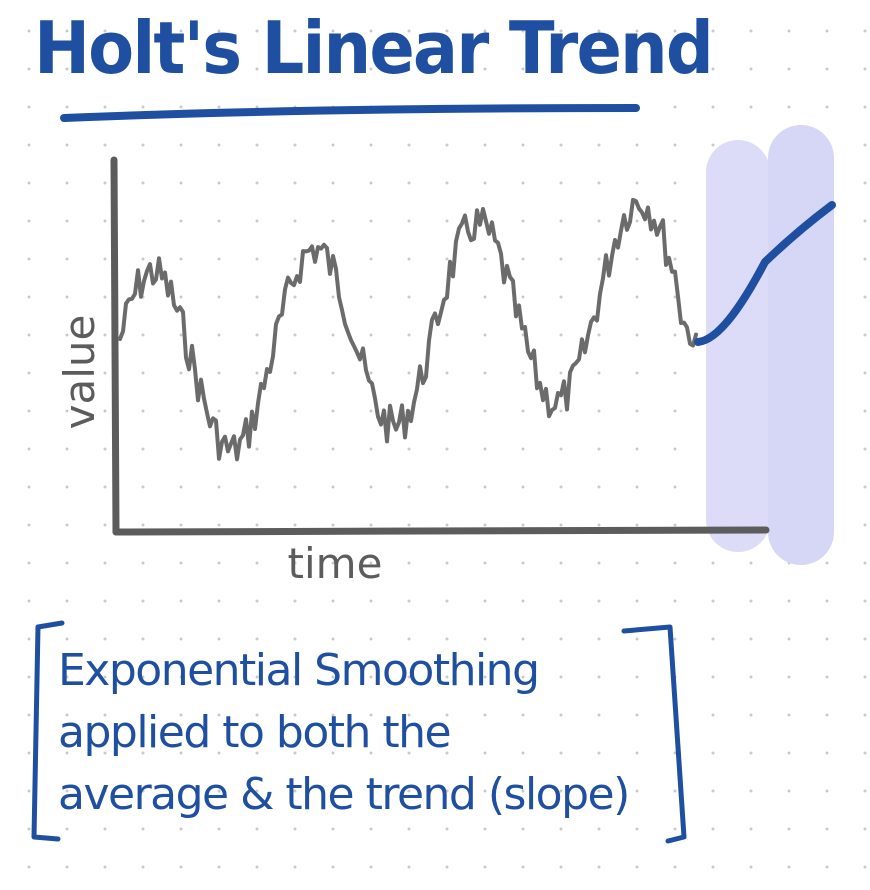 This screenshot has height=890, width=870. What do you see at coordinates (350, 113) in the screenshot?
I see `title-underline` at bounding box center [350, 113].